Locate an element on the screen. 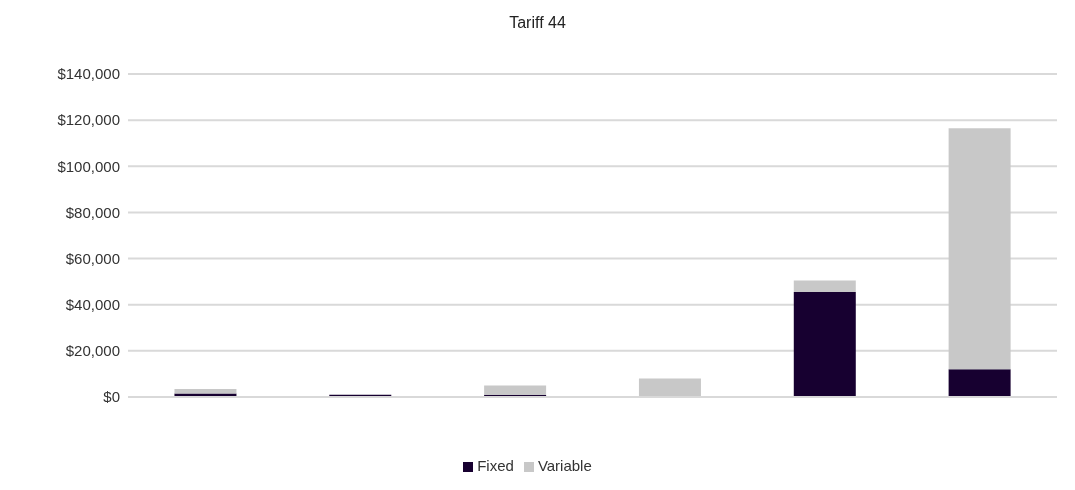  y-tick-label: $140,000 is located at coordinates (88, 74).